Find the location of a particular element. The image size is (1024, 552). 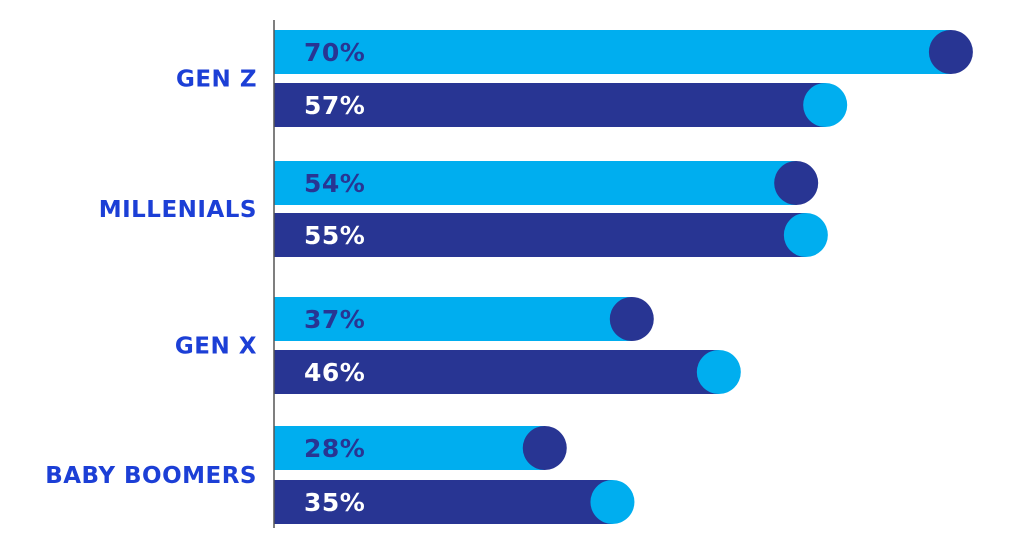

value-label-baby-boomers-series-1: 28% is located at coordinates (334, 448).